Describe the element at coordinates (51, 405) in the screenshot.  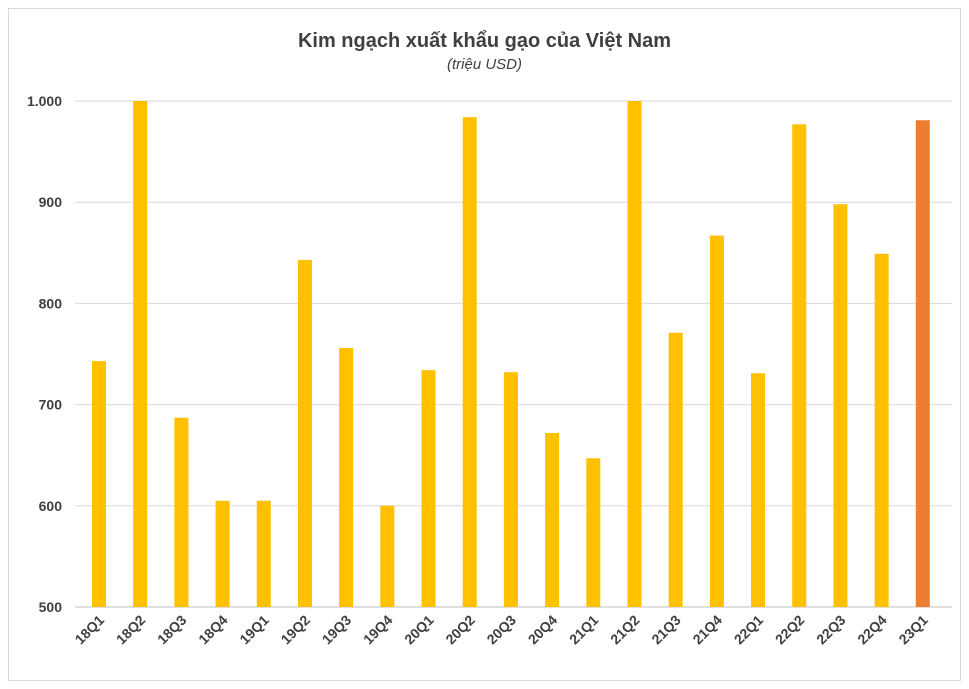
I see `y-tick-label: 700` at that location.